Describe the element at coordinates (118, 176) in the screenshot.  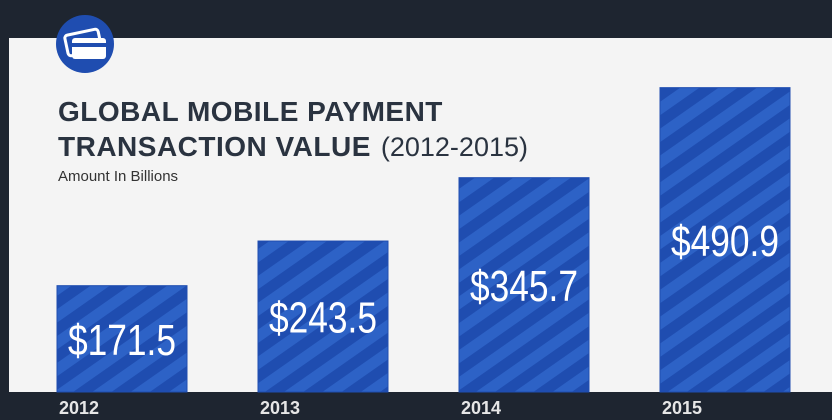
I see `subtitle: Amount In Billions` at that location.